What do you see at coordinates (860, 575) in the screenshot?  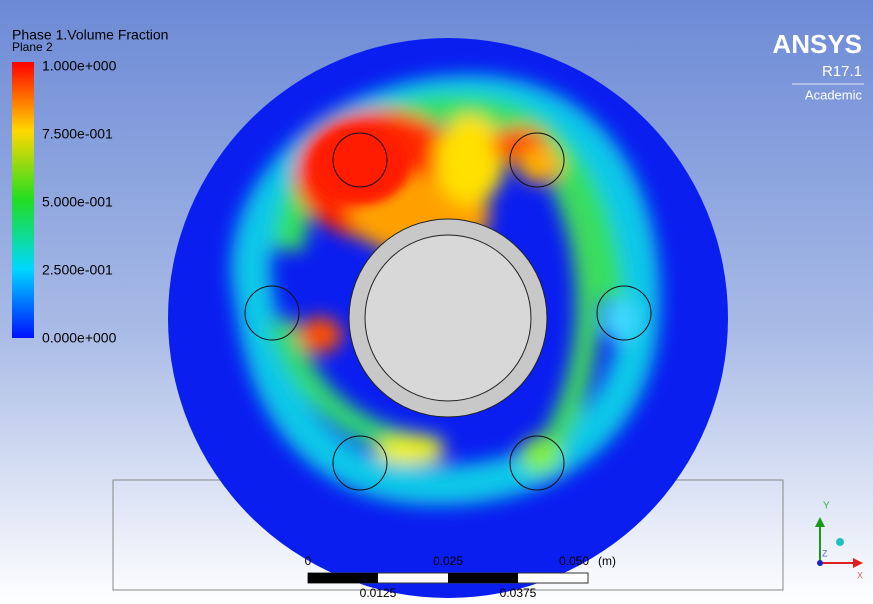 I see `axis-label: X` at bounding box center [860, 575].